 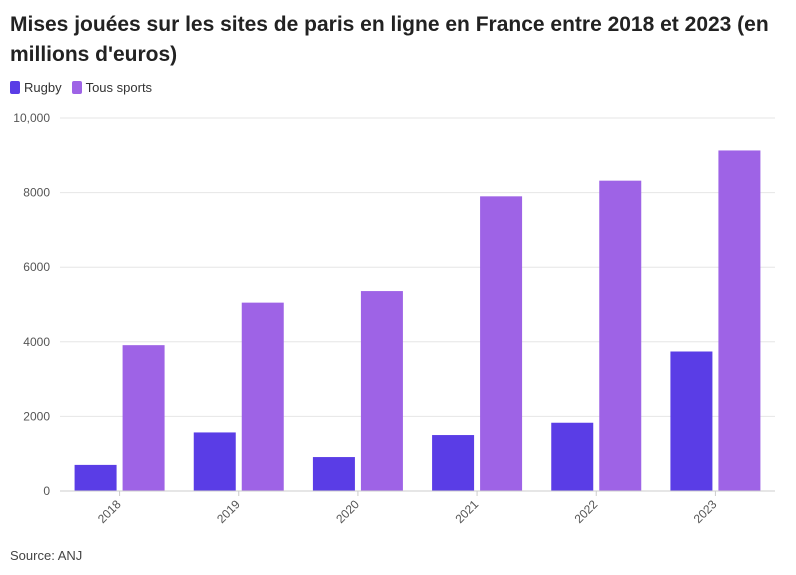 What do you see at coordinates (586, 511) in the screenshot?
I see `x-tick-label: 2022` at bounding box center [586, 511].